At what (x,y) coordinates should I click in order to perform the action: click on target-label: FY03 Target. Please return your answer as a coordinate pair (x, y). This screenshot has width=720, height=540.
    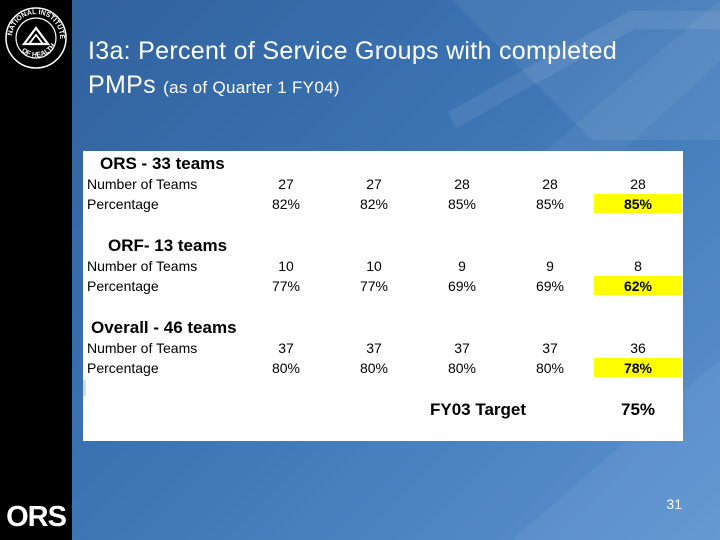
    Looking at the image, I should click on (478, 409).